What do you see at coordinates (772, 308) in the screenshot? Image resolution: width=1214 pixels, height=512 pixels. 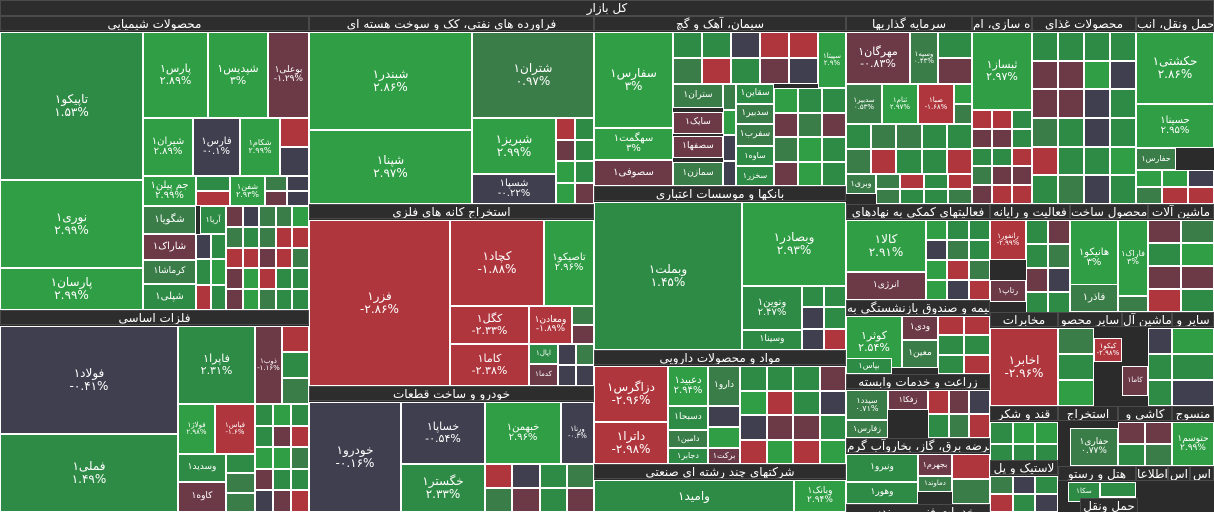 I see `stock-tile: ونوین۱ ۲.۴۷%` at bounding box center [772, 308].